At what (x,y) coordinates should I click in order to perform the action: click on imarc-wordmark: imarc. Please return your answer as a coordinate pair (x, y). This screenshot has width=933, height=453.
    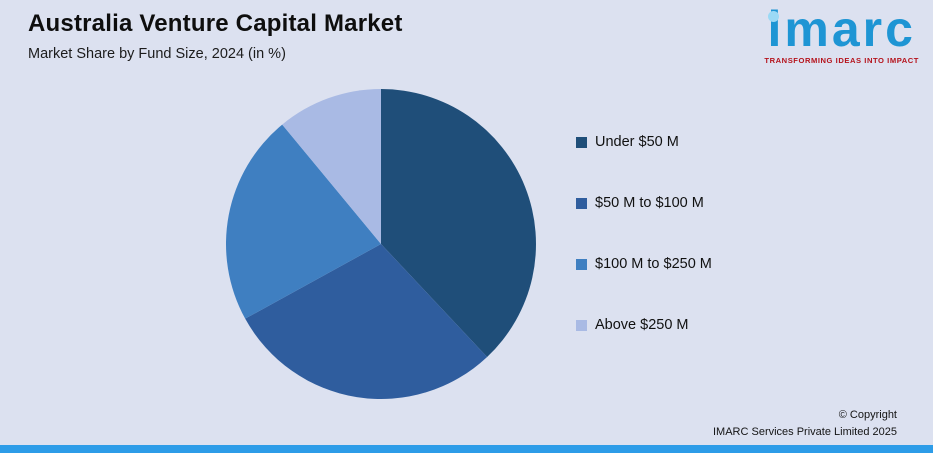
    Looking at the image, I should click on (841, 29).